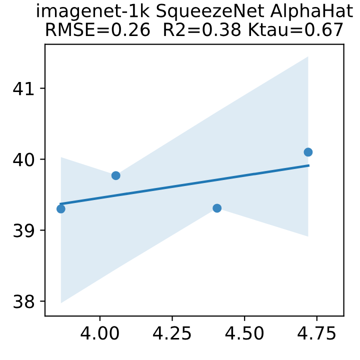  Describe the element at coordinates (23, 89) in the screenshot. I see `y-tick-label: 41` at that location.